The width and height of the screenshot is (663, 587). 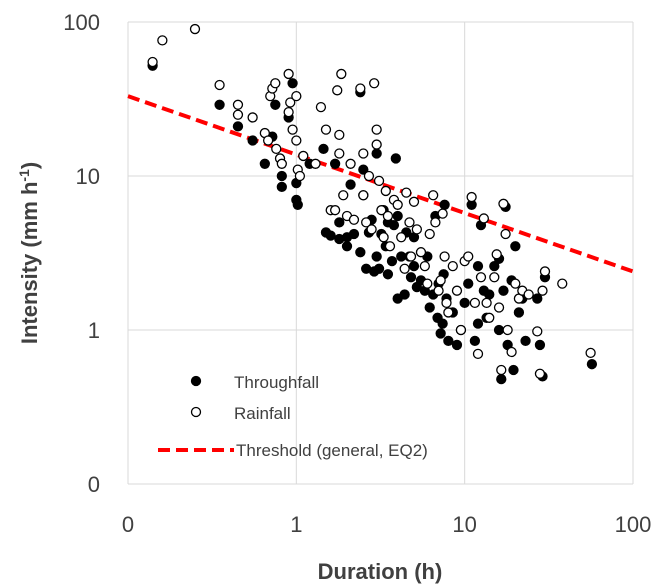 I want to click on y-axis-title: Intensity (mm h-1), so click(x=29, y=253).